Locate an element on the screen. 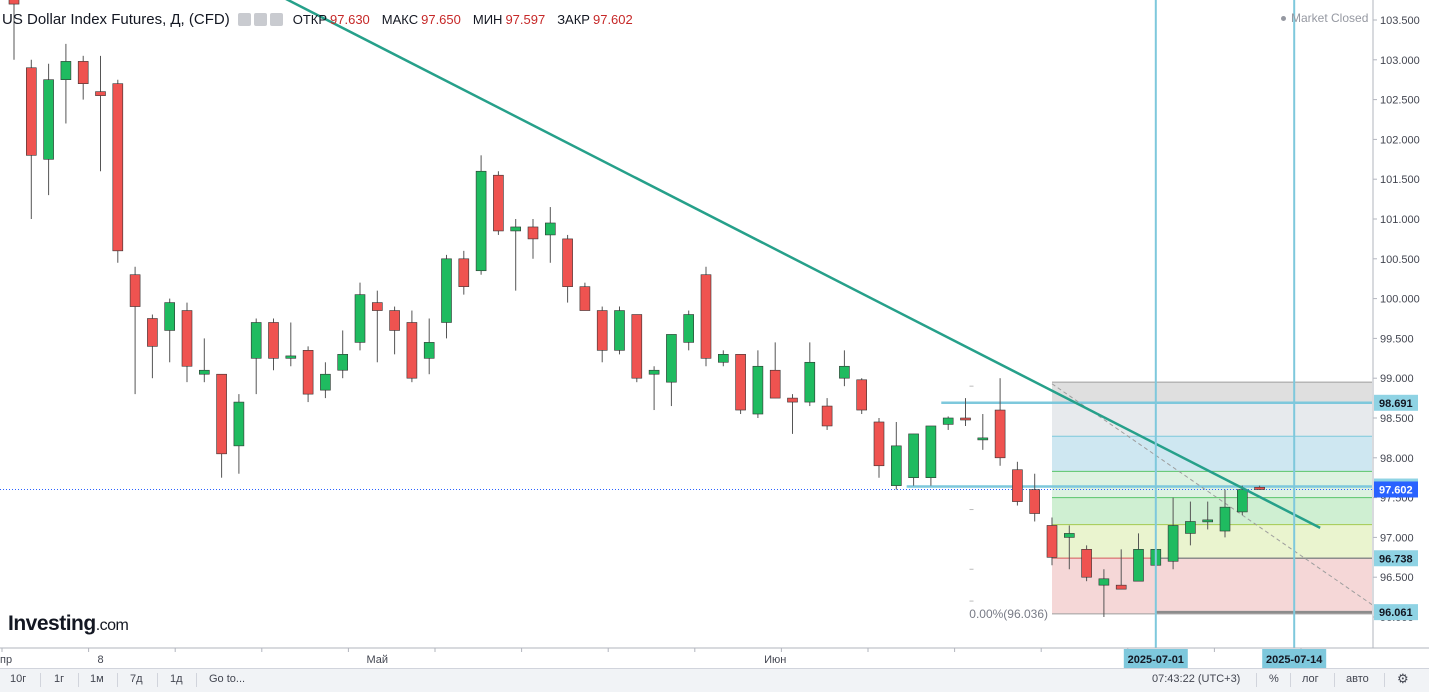 The image size is (1429, 692). instrument-title: US Dollar Index Futures, Д, (CFD) is located at coordinates (116, 19).